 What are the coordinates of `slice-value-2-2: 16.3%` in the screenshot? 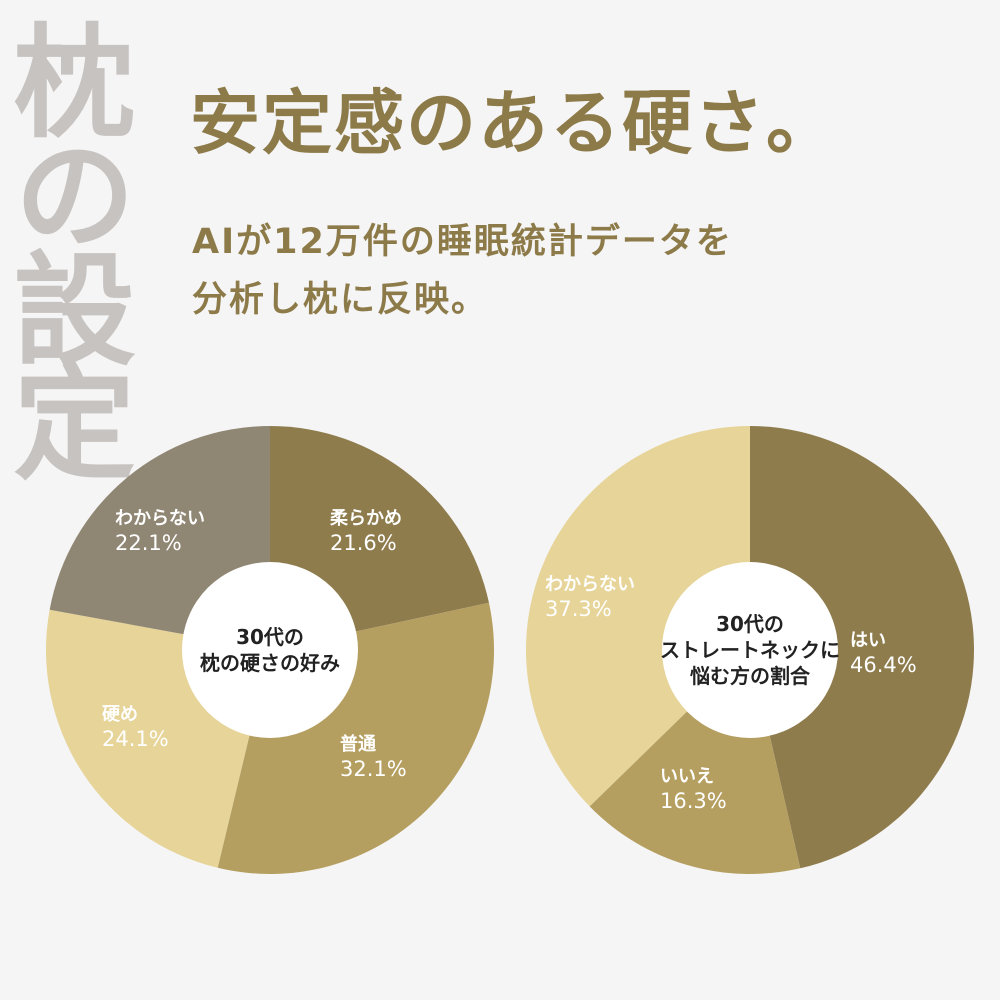 It's located at (693, 801).